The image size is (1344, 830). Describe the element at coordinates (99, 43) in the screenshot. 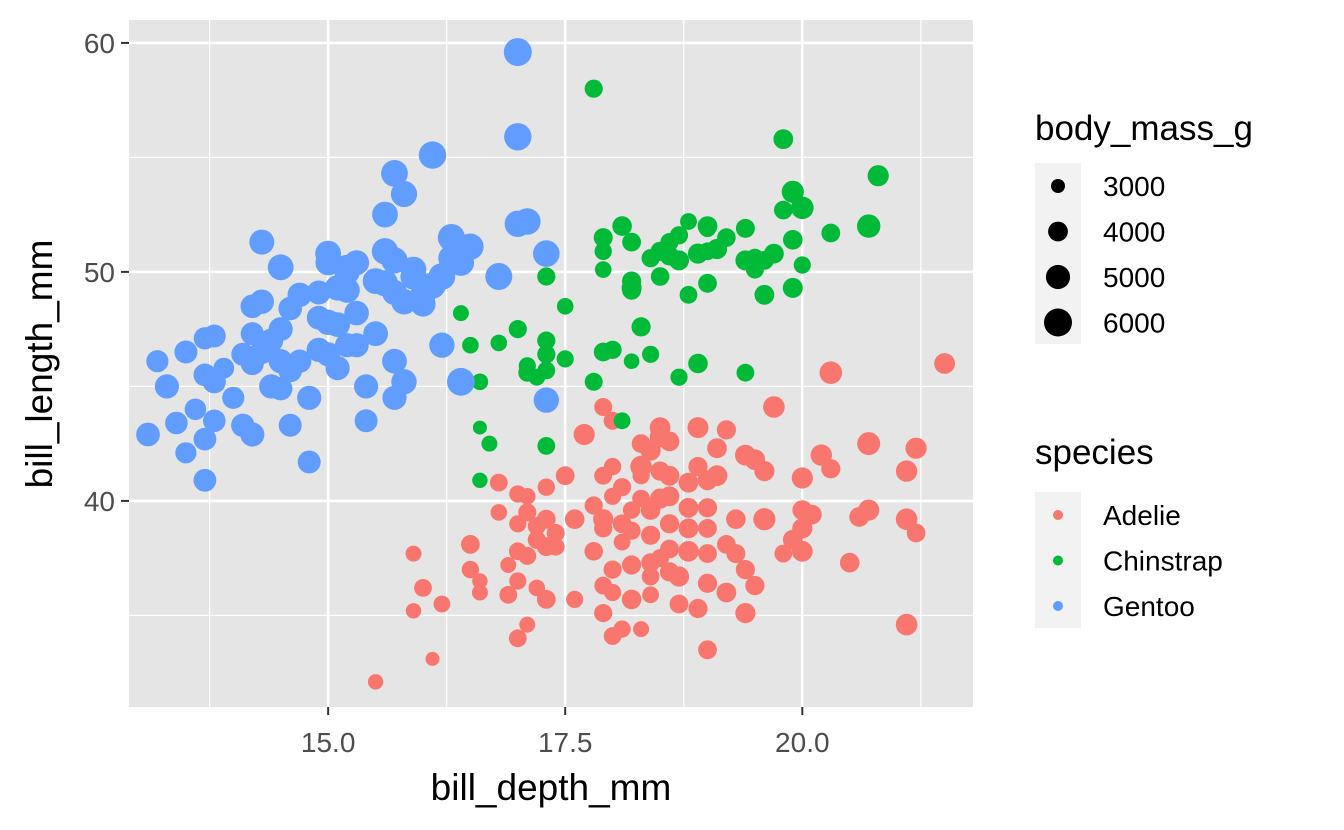

I see `y-tick-label: 60` at that location.